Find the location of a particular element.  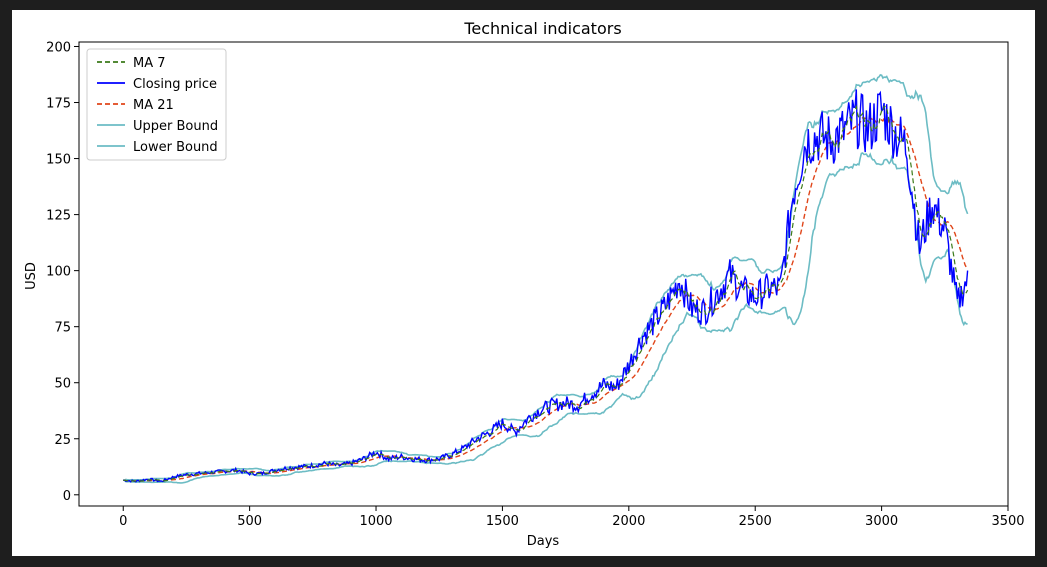

y-tick-label: 0 is located at coordinates (67, 496).